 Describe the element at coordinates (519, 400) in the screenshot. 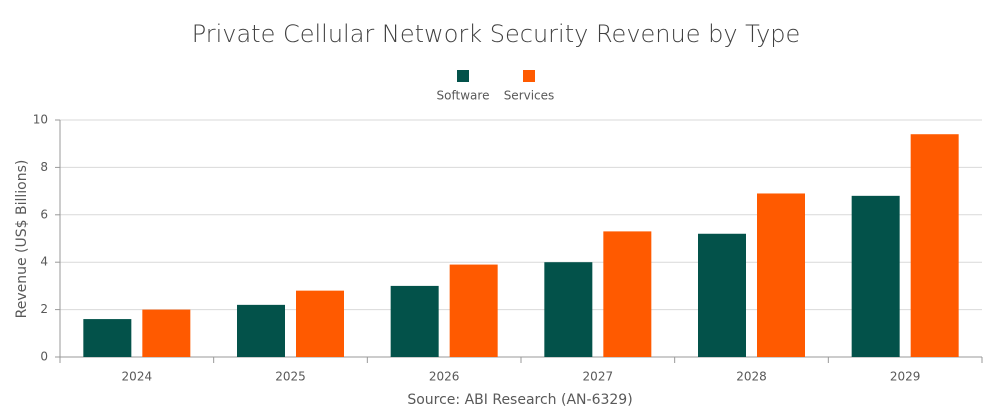

I see `x-axis-title: Source: ABI Research (AN-6329)` at that location.